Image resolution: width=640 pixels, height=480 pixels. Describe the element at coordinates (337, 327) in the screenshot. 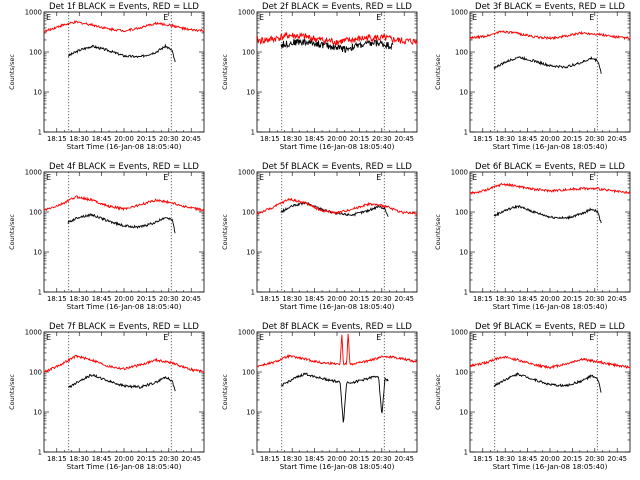

I see `plot-title: Det 8f BLACK = Events, RED = LLD` at that location.